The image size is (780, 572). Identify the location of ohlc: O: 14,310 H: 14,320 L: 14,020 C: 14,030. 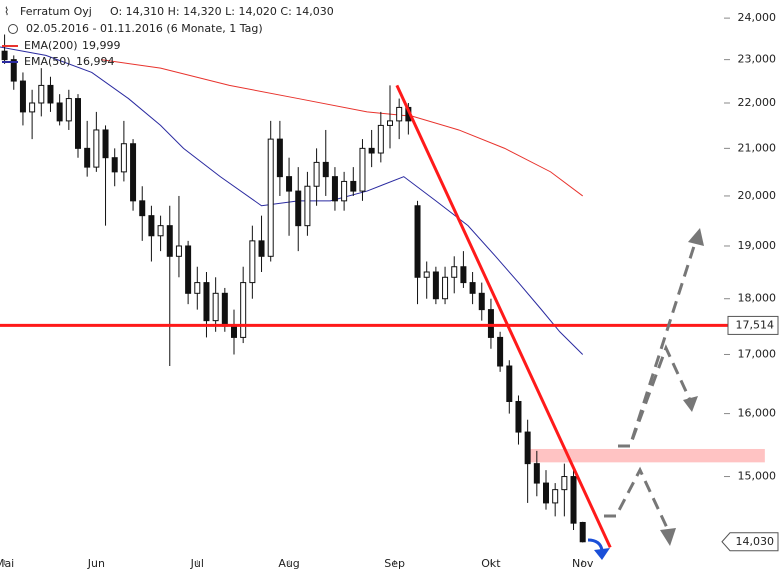
(222, 11).